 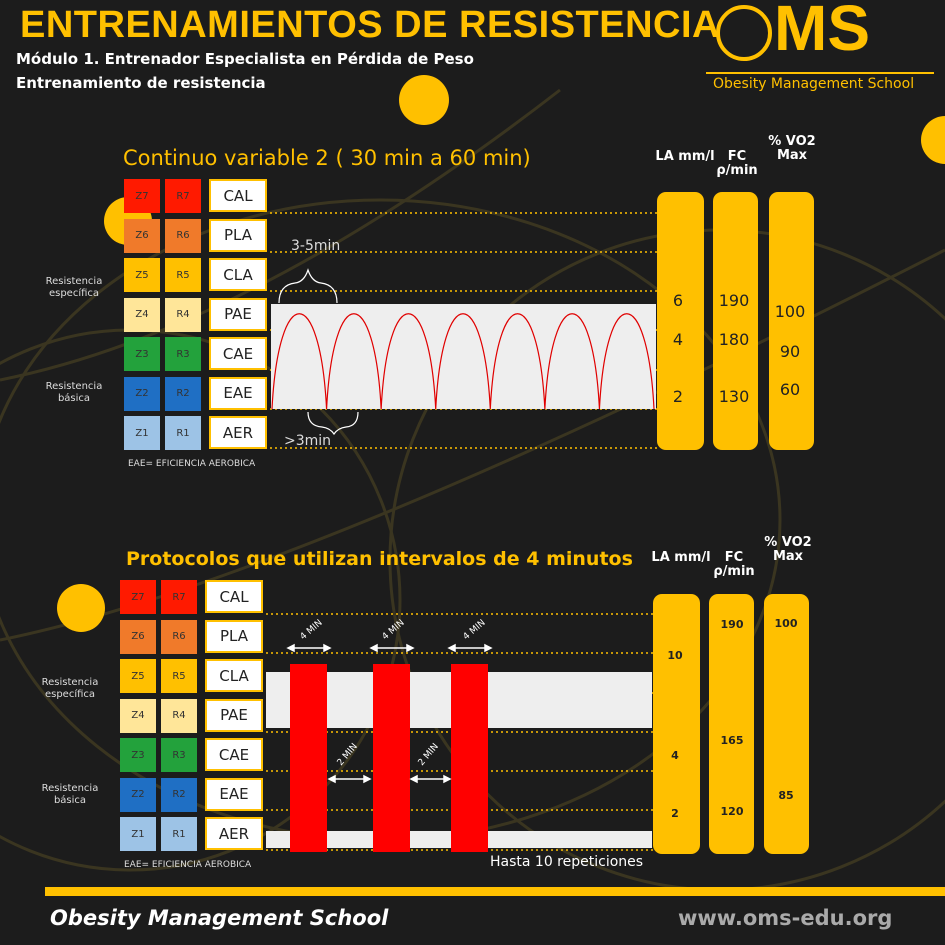 I want to click on header-vo2-1: % VO2 Max, so click(x=792, y=148).